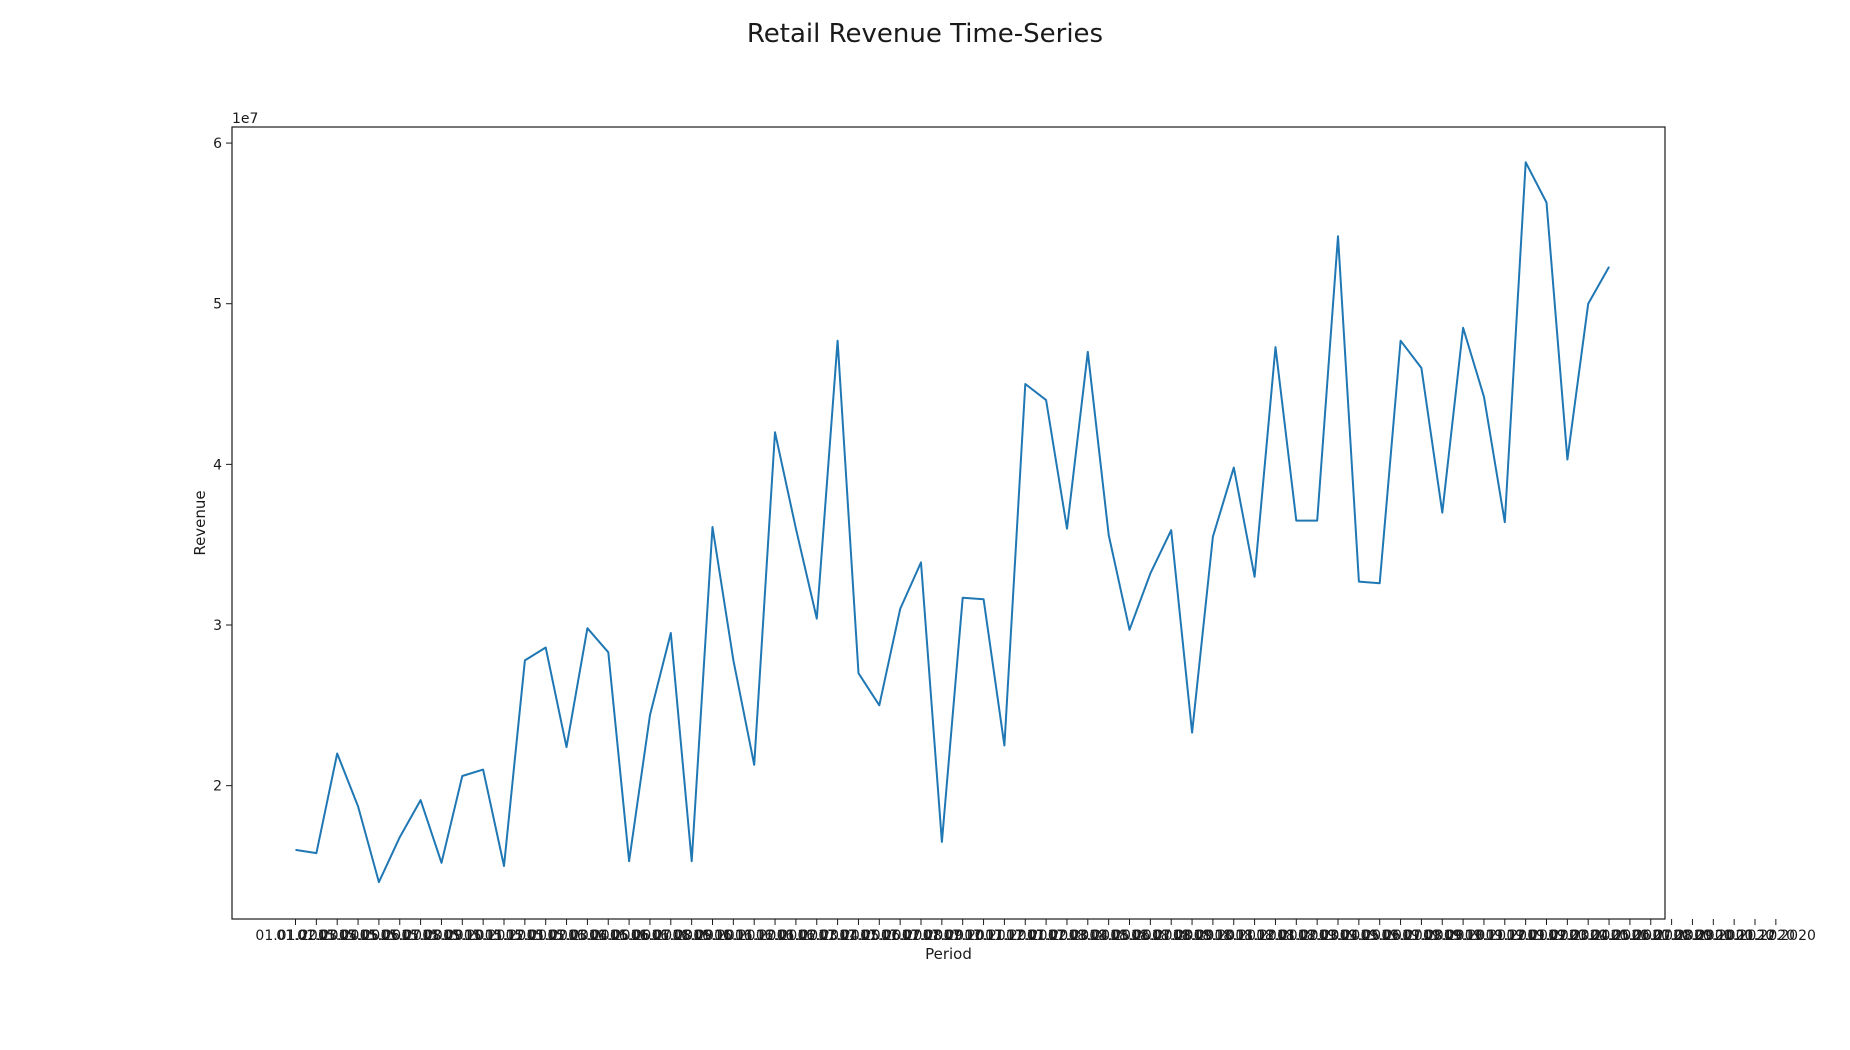  Describe the element at coordinates (942, 936) in the screenshot. I see `x-tick-label: 01.08.2017` at that location.